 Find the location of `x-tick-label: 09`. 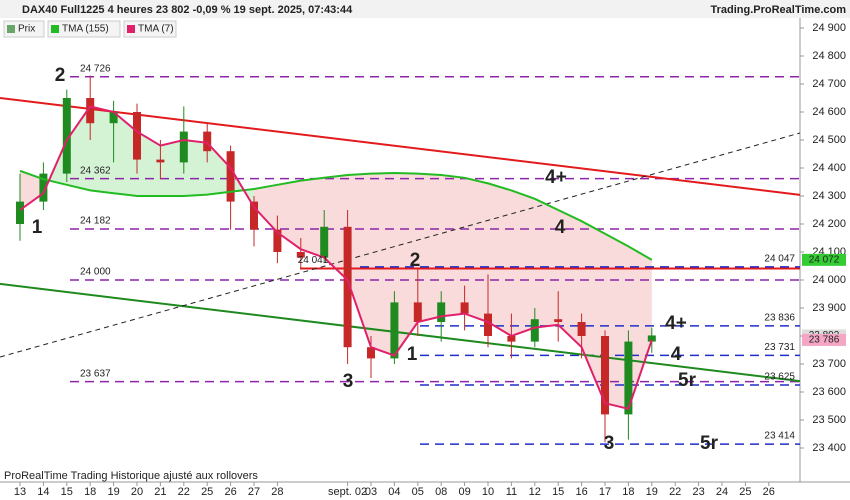

x-tick-label: 09 is located at coordinates (464, 492).